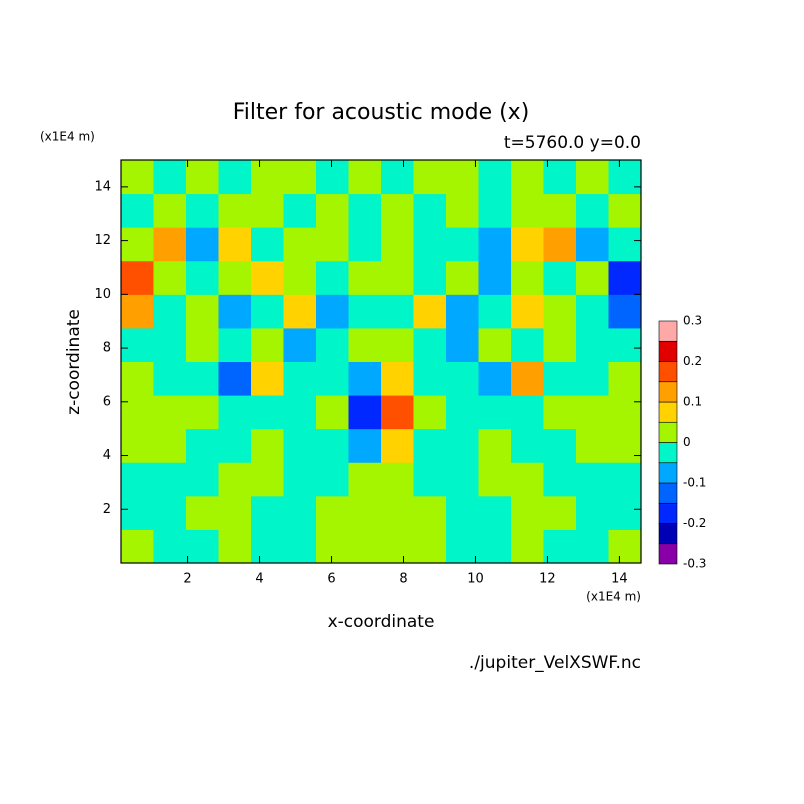  Describe the element at coordinates (102, 240) in the screenshot. I see `y-tick-label: 12` at that location.